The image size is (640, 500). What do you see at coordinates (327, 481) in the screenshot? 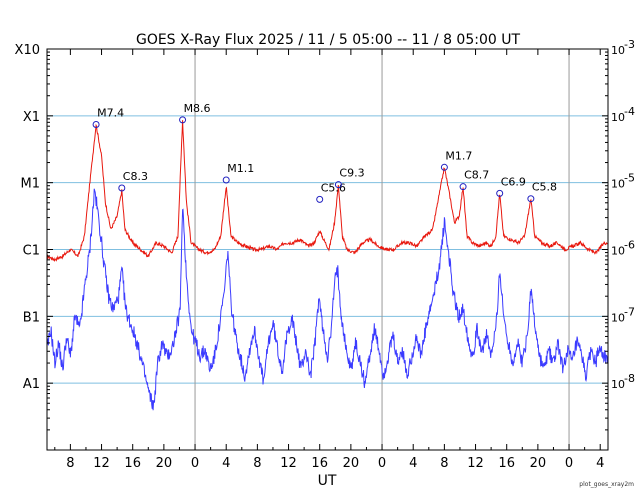
I see `x-axis-label: UT` at bounding box center [327, 481].